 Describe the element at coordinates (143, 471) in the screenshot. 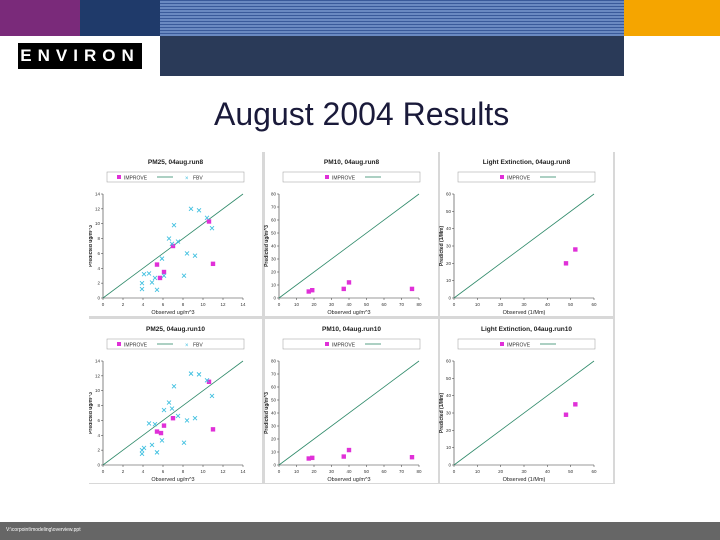

I see `x-tick-label: 4` at that location.